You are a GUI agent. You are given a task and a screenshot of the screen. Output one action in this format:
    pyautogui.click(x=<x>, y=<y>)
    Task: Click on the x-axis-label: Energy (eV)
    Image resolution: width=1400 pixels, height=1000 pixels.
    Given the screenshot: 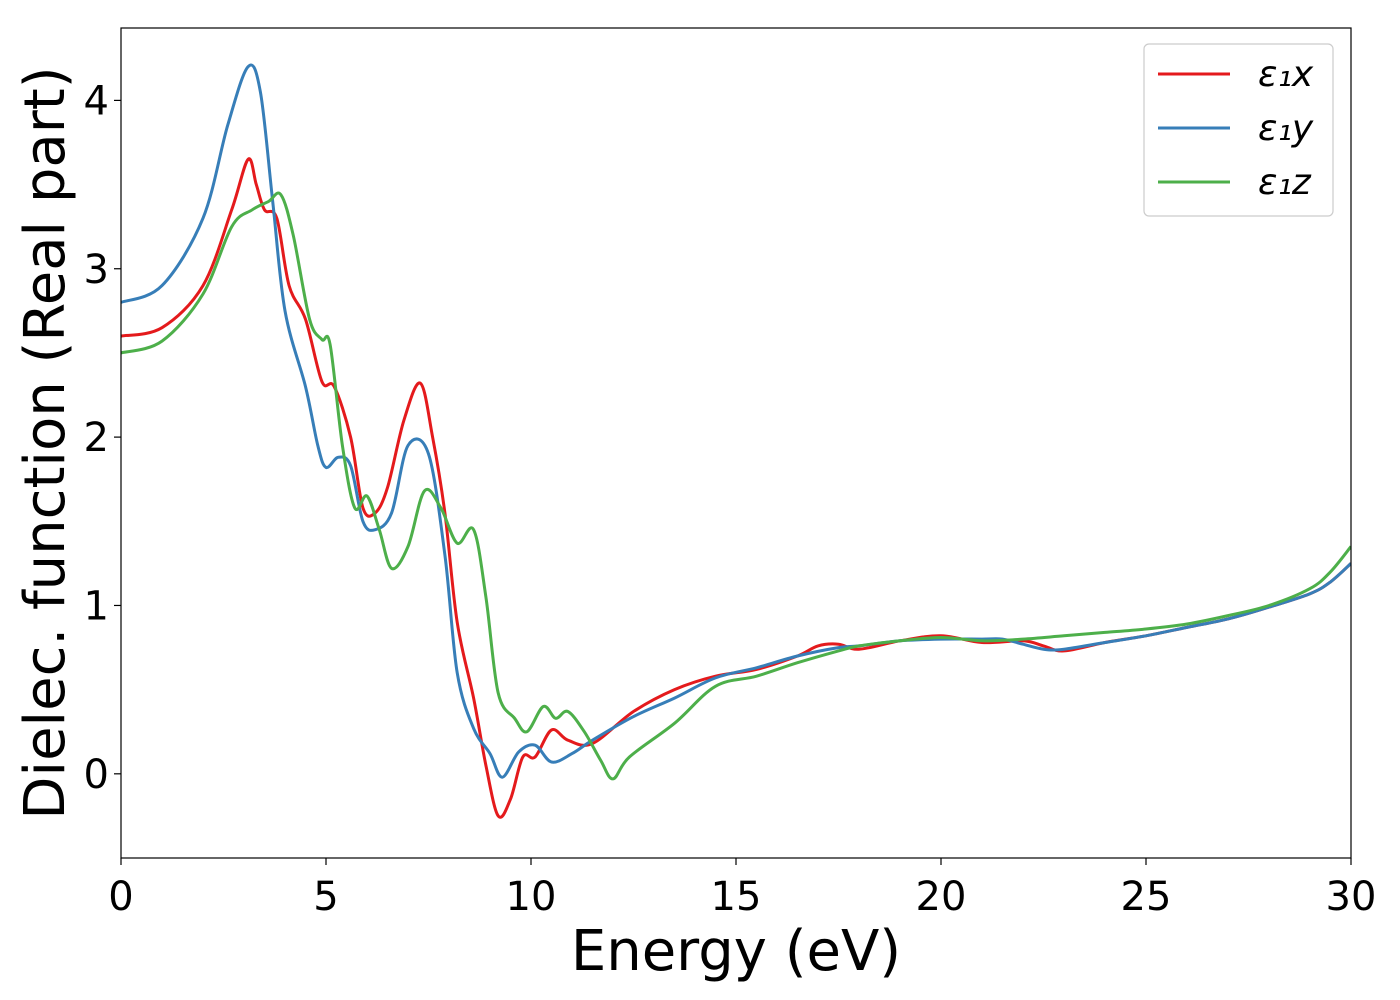 What is the action you would take?
    pyautogui.click(x=736, y=951)
    